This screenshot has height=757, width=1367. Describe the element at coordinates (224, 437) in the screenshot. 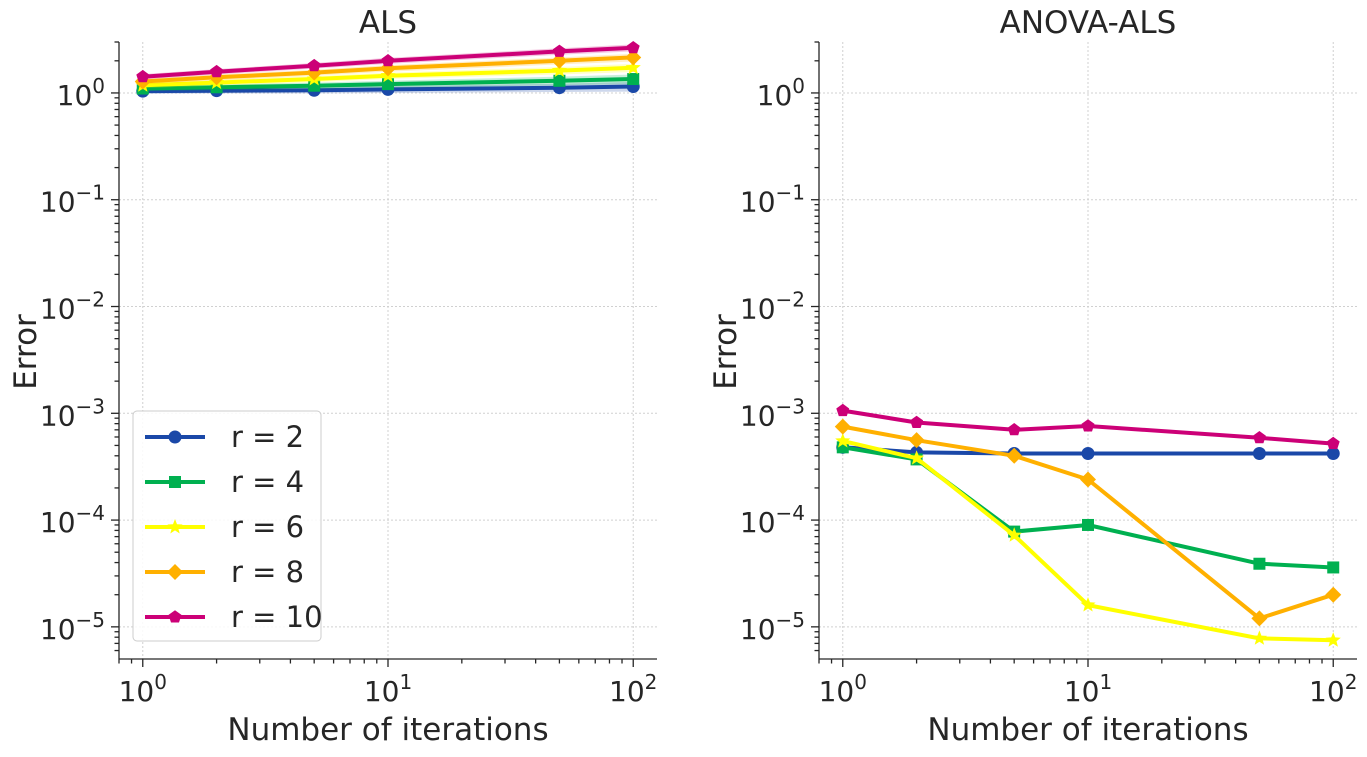

I see `legend-item: r = 2` at that location.